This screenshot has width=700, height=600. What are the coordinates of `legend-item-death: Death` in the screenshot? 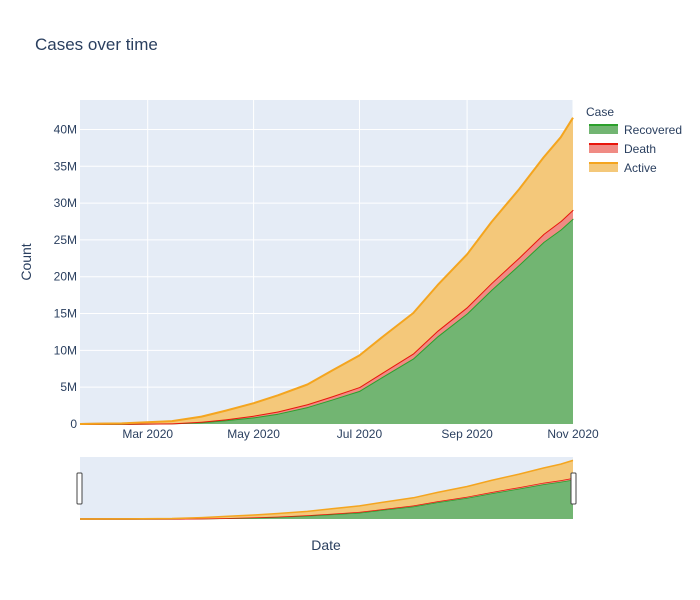 It's located at (622, 149).